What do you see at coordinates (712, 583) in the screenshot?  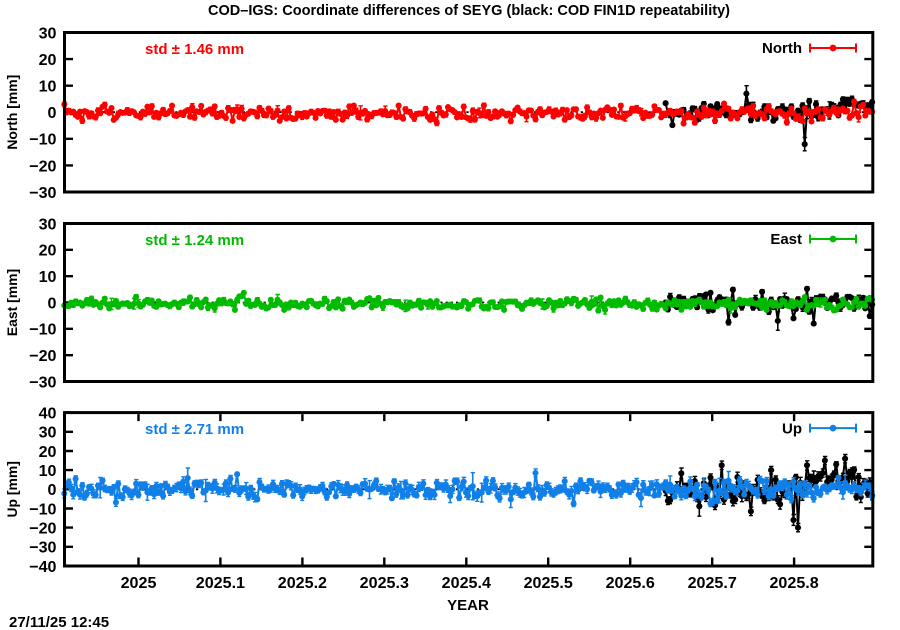 I see `svg-text: 2025.7` at bounding box center [712, 583].